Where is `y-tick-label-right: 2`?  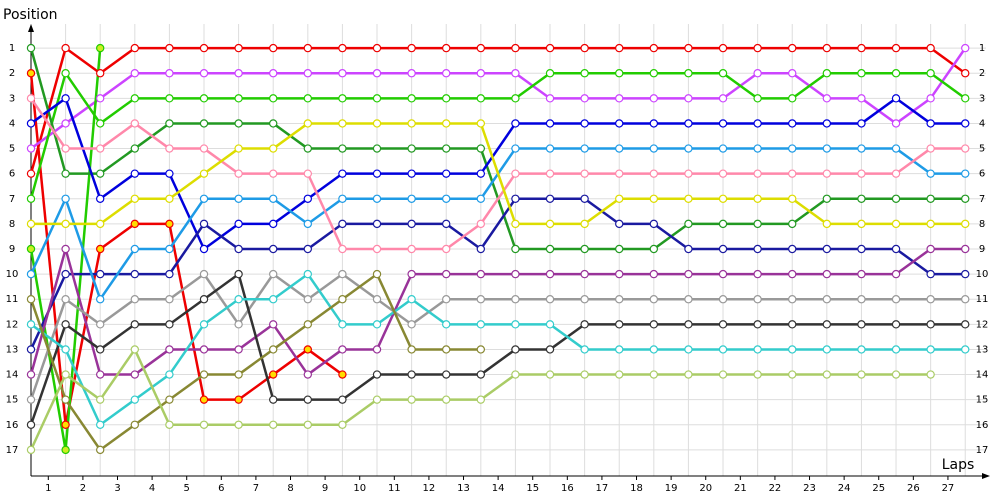
y-tick-label-right: 2 is located at coordinates (982, 73).